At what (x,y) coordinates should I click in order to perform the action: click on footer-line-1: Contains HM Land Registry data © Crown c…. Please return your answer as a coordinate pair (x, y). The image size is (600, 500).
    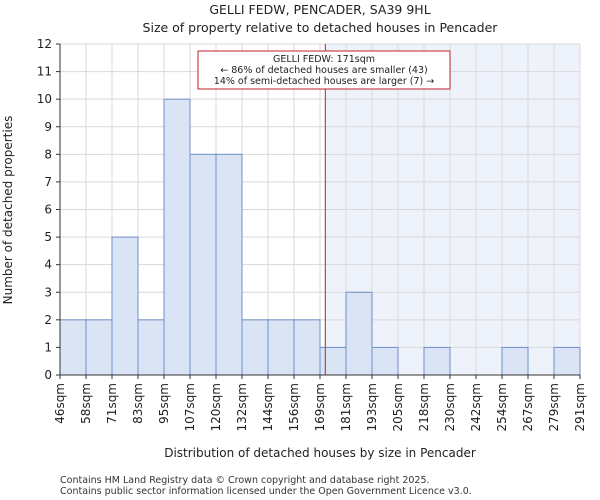
    Looking at the image, I should click on (245, 480).